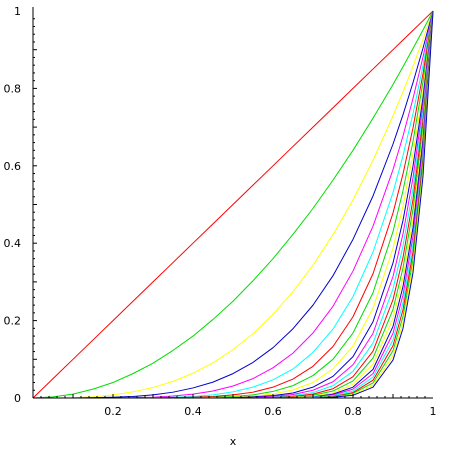 The image size is (450, 450). Describe the element at coordinates (13, 243) in the screenshot. I see `y-tick-label: 0.4` at that location.